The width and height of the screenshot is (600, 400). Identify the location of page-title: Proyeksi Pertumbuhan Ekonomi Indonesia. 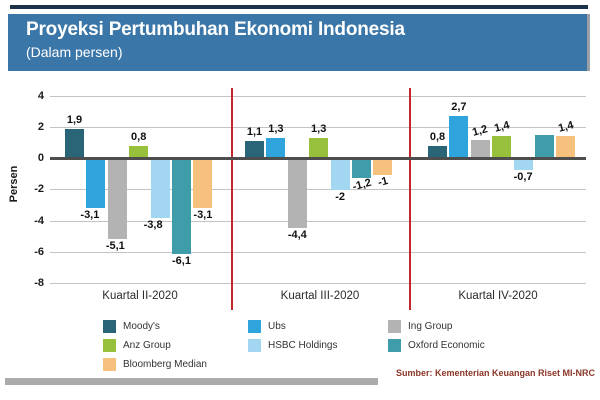
(215, 29).